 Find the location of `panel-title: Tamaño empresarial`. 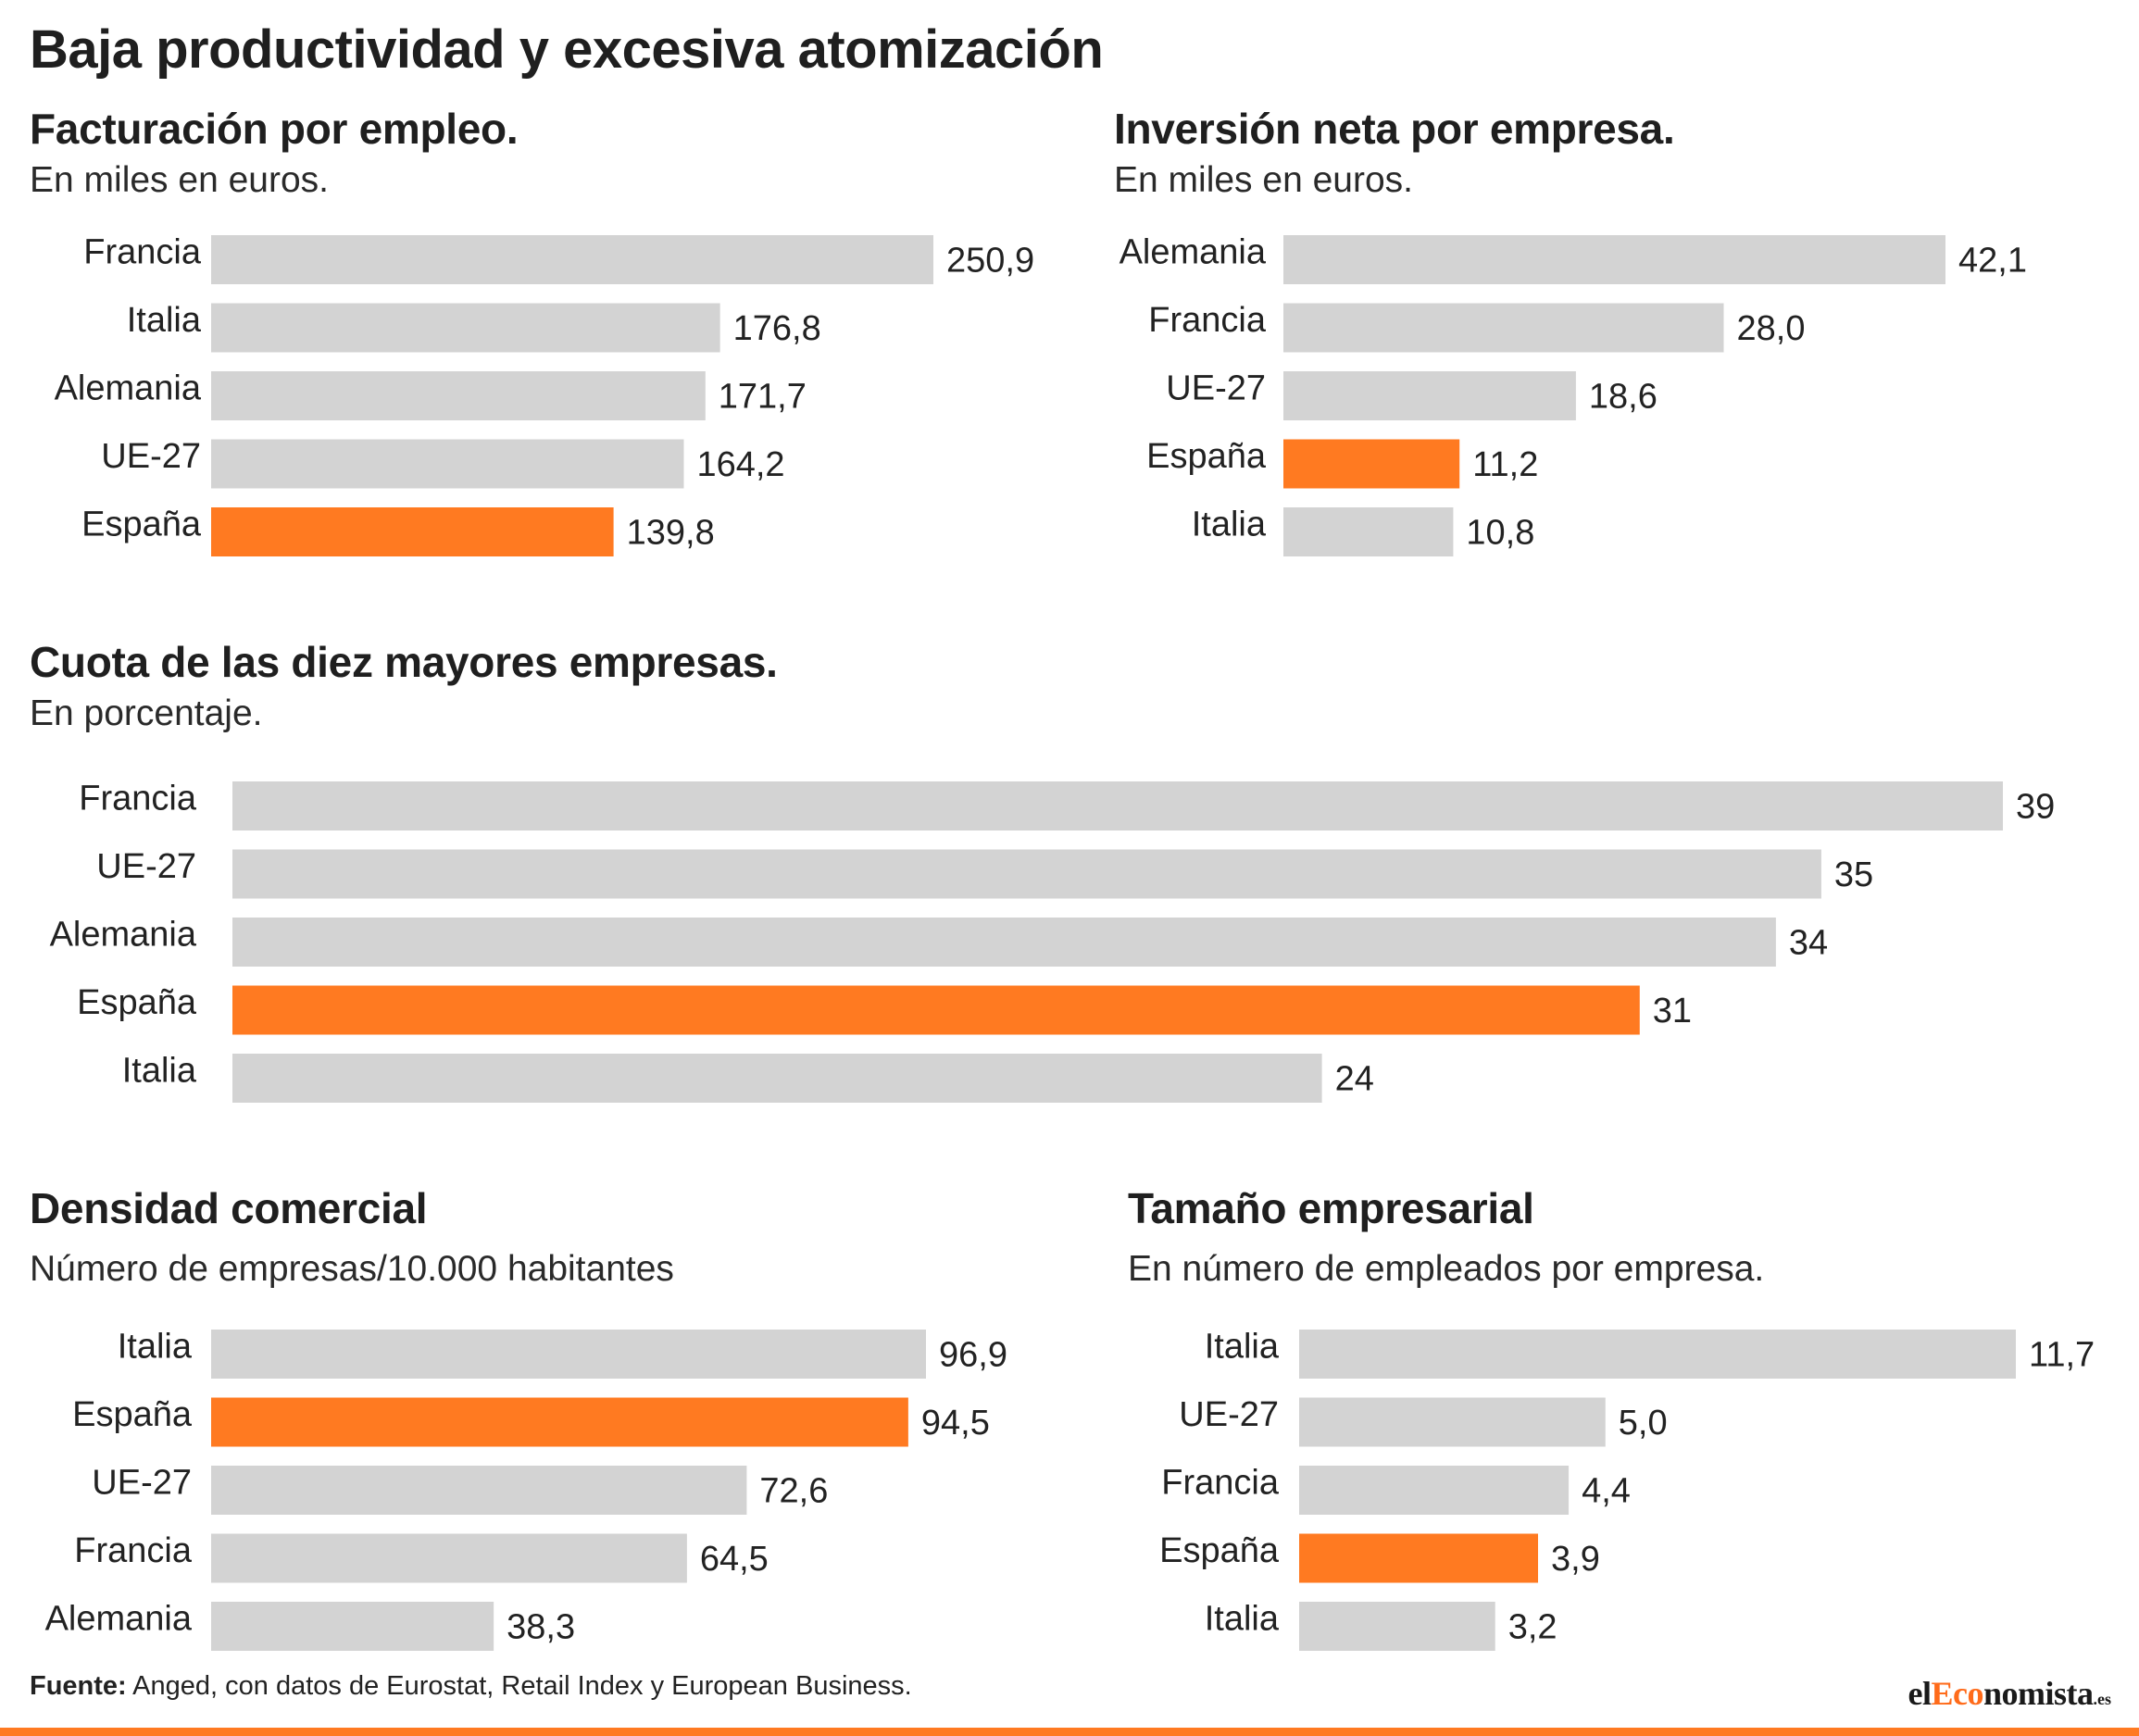

panel-title: Tamaño empresarial is located at coordinates (1331, 1208).